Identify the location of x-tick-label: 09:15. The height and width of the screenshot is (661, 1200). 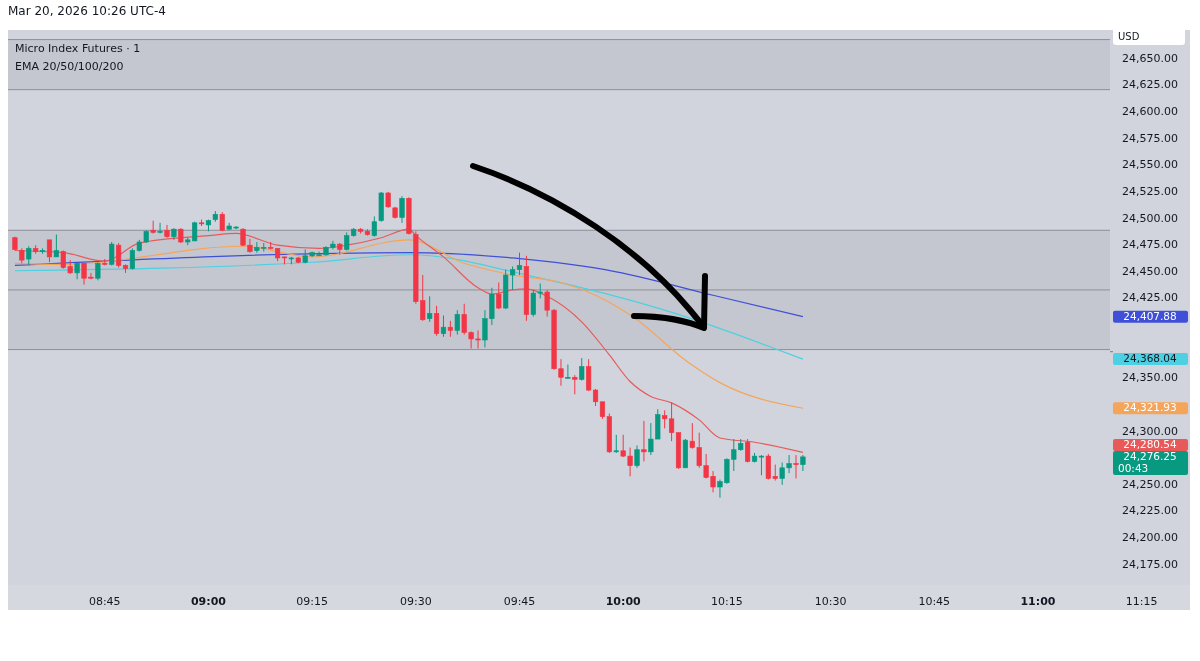
(312, 601).